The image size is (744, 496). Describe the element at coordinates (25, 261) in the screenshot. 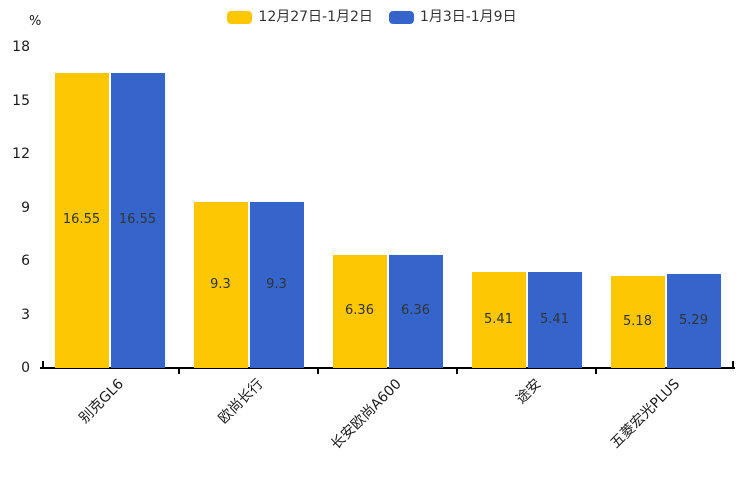

I see `y-axis-tick-label: 6` at that location.